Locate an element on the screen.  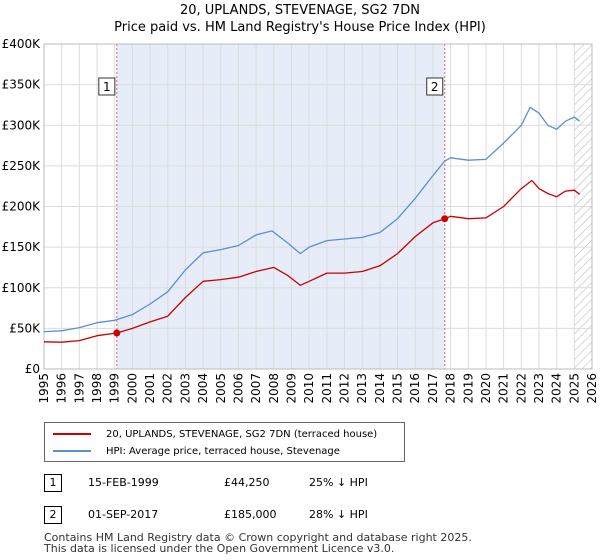
transaction-date-2: 01-SEP-2017 is located at coordinates (123, 514).